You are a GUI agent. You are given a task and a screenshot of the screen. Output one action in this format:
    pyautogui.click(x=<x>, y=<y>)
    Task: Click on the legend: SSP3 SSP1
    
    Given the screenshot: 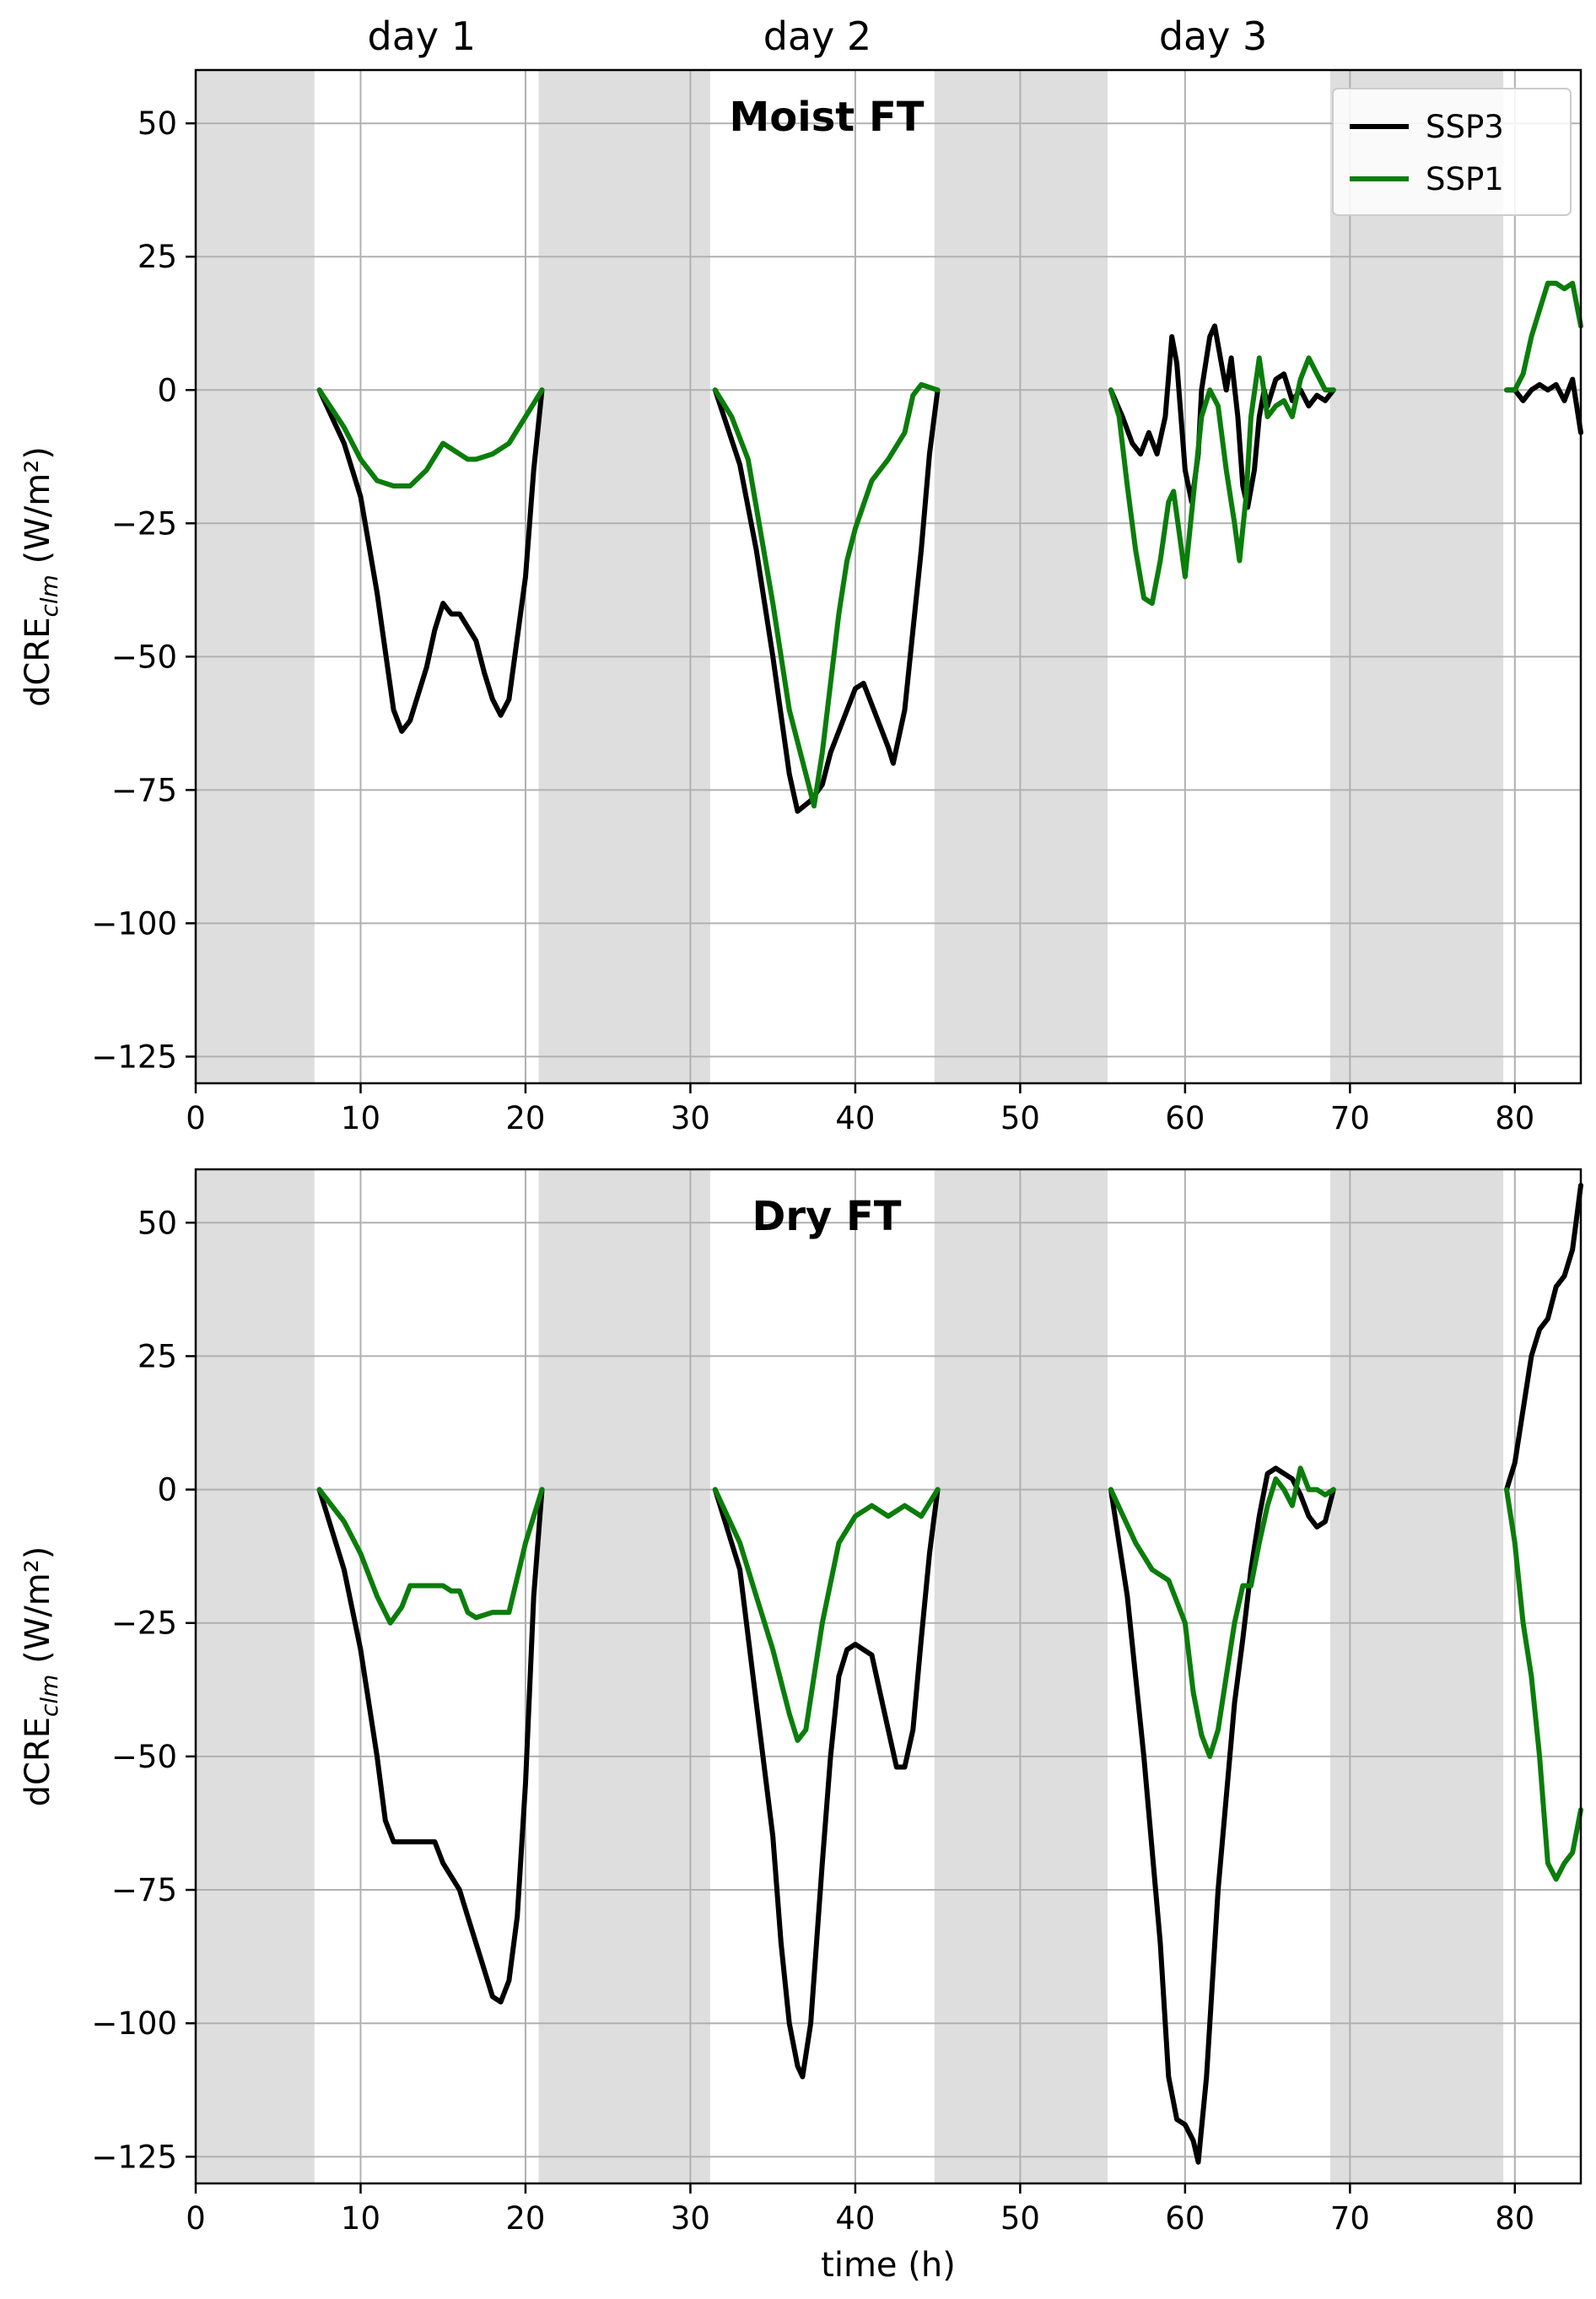 What is the action you would take?
    pyautogui.click(x=1452, y=152)
    